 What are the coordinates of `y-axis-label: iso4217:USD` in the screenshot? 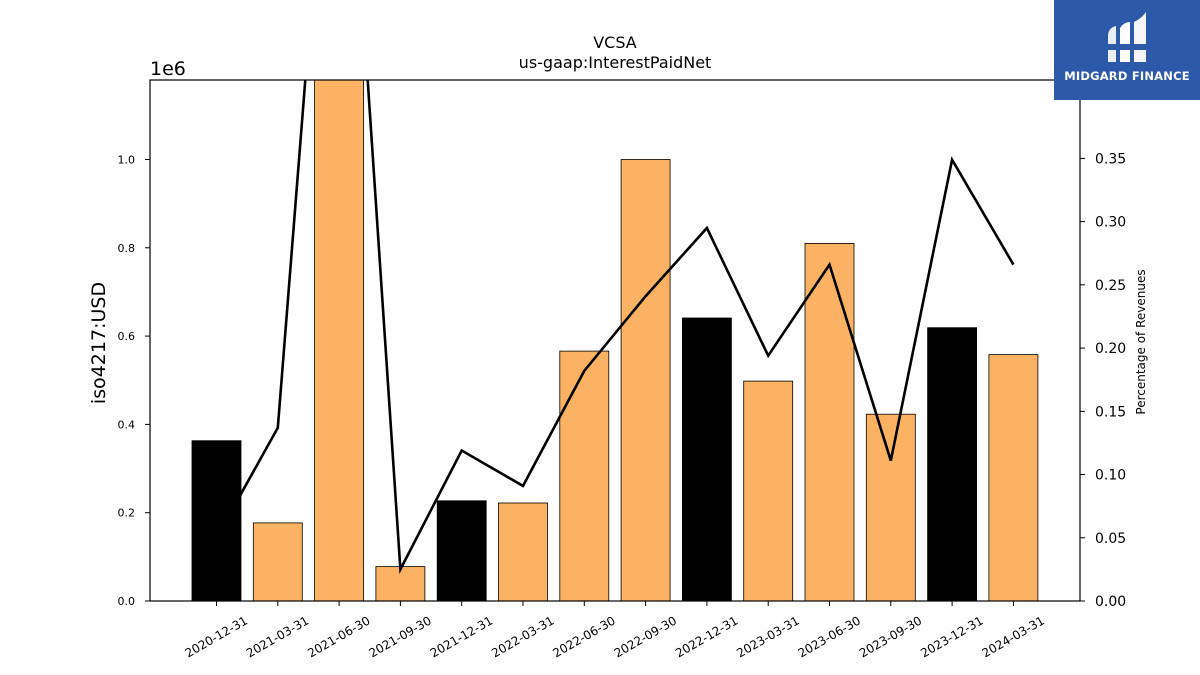 It's located at (99, 343).